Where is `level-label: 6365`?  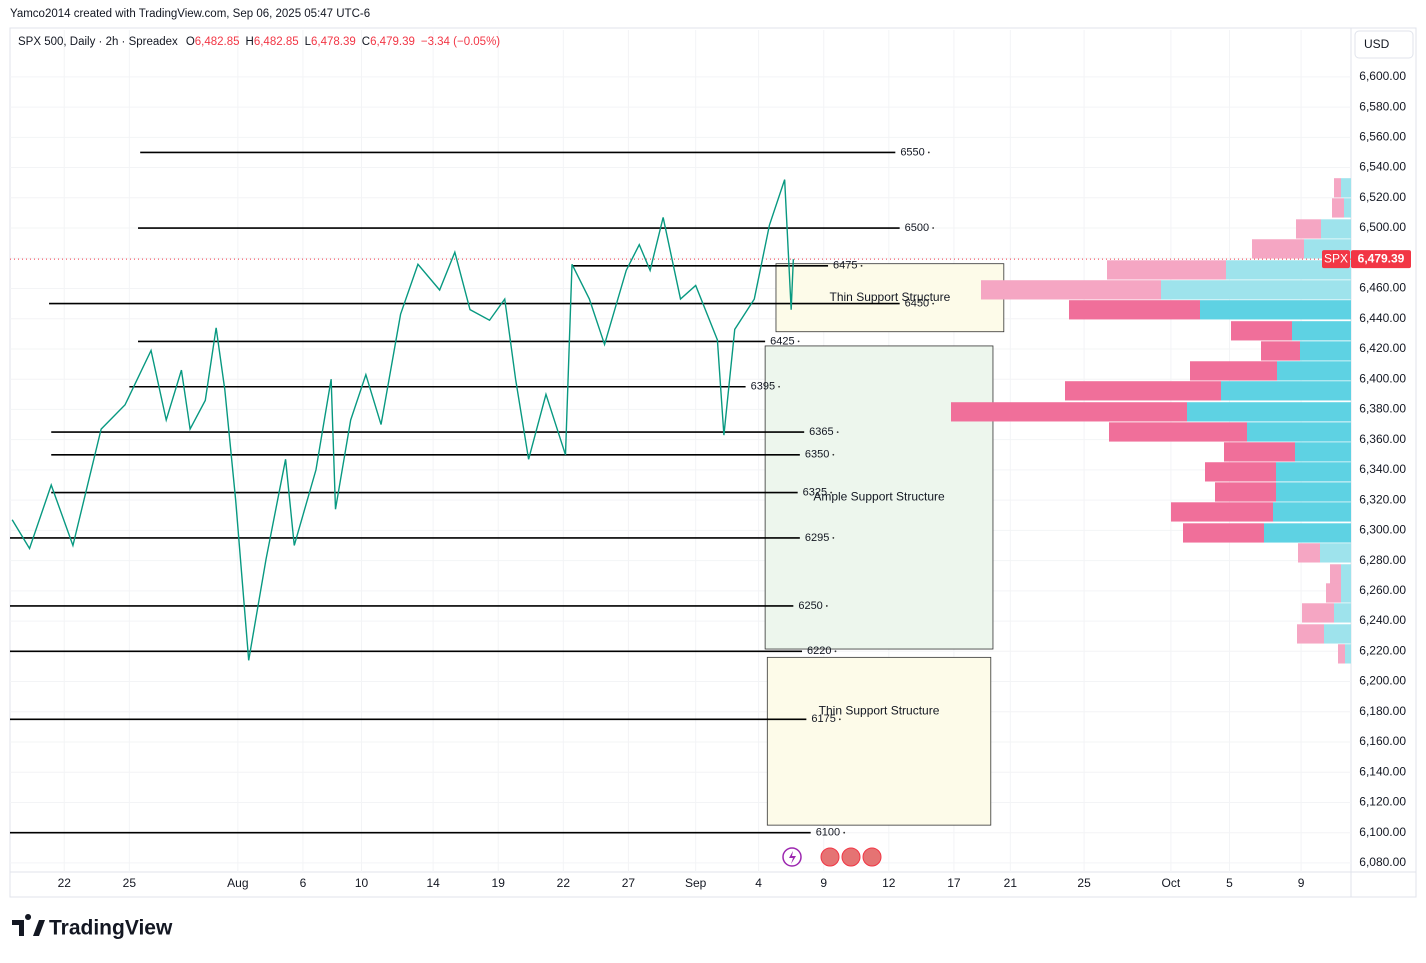 level-label: 6365 is located at coordinates (821, 432).